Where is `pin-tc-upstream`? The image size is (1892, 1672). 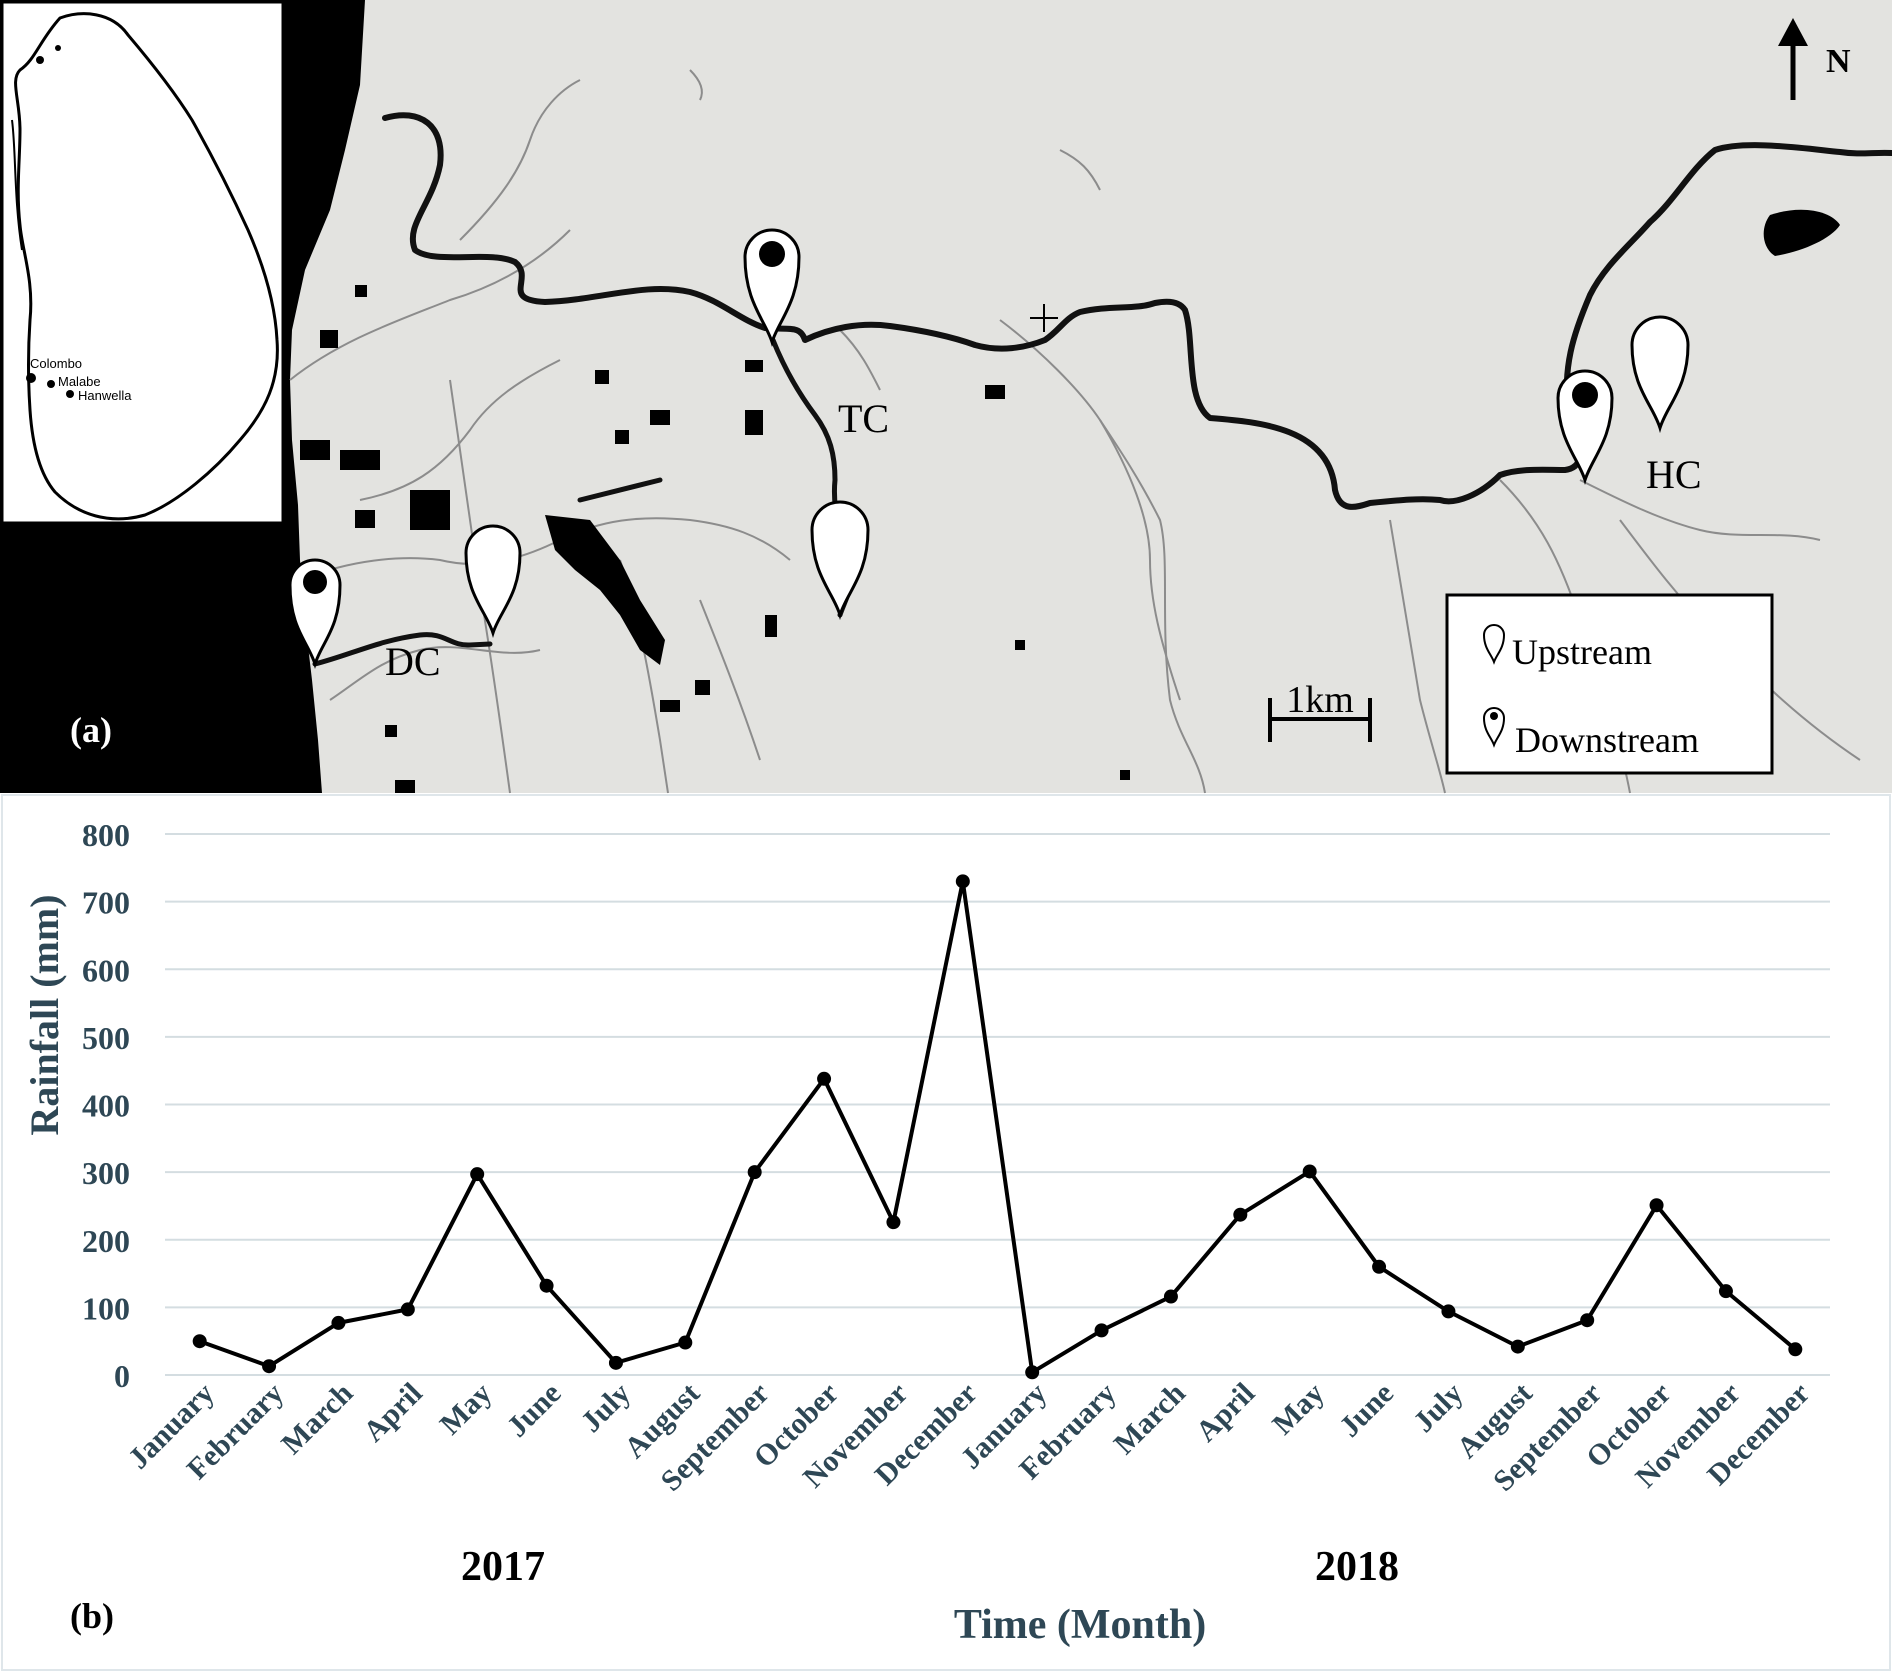
pin-tc-upstream is located at coordinates (840, 560).